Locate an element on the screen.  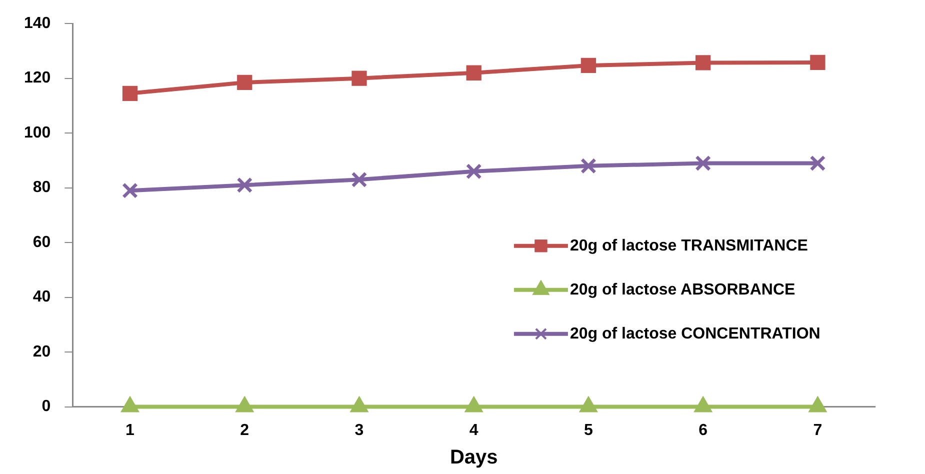
x-tick-label: 7 is located at coordinates (817, 430).